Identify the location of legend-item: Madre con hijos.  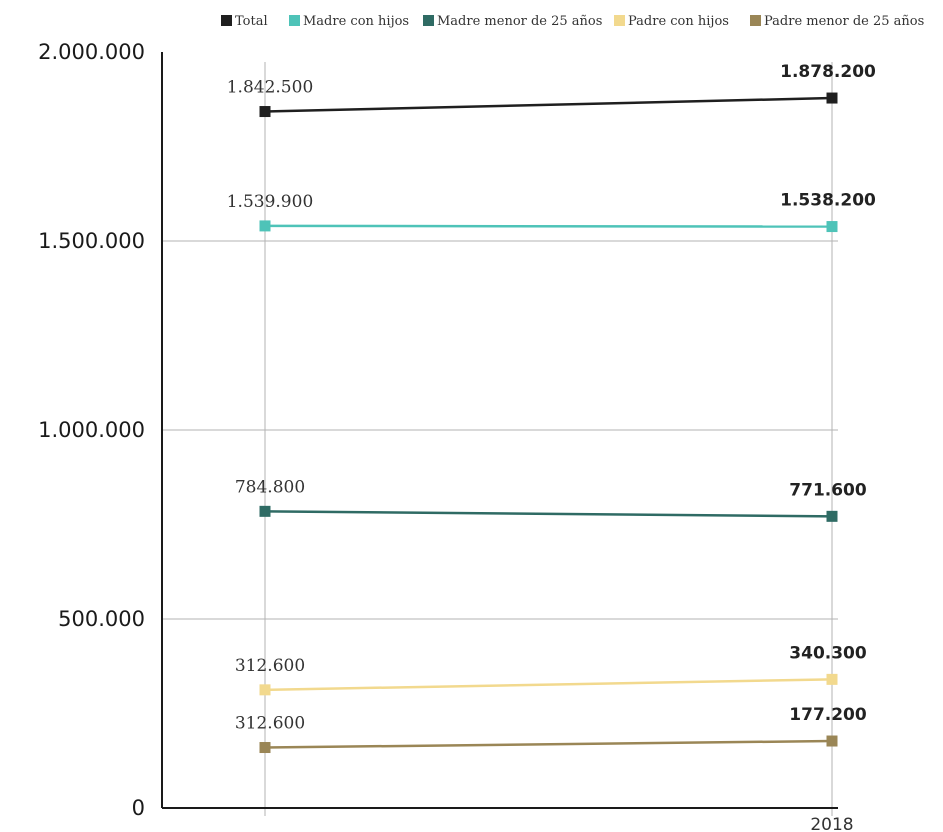
(349, 21).